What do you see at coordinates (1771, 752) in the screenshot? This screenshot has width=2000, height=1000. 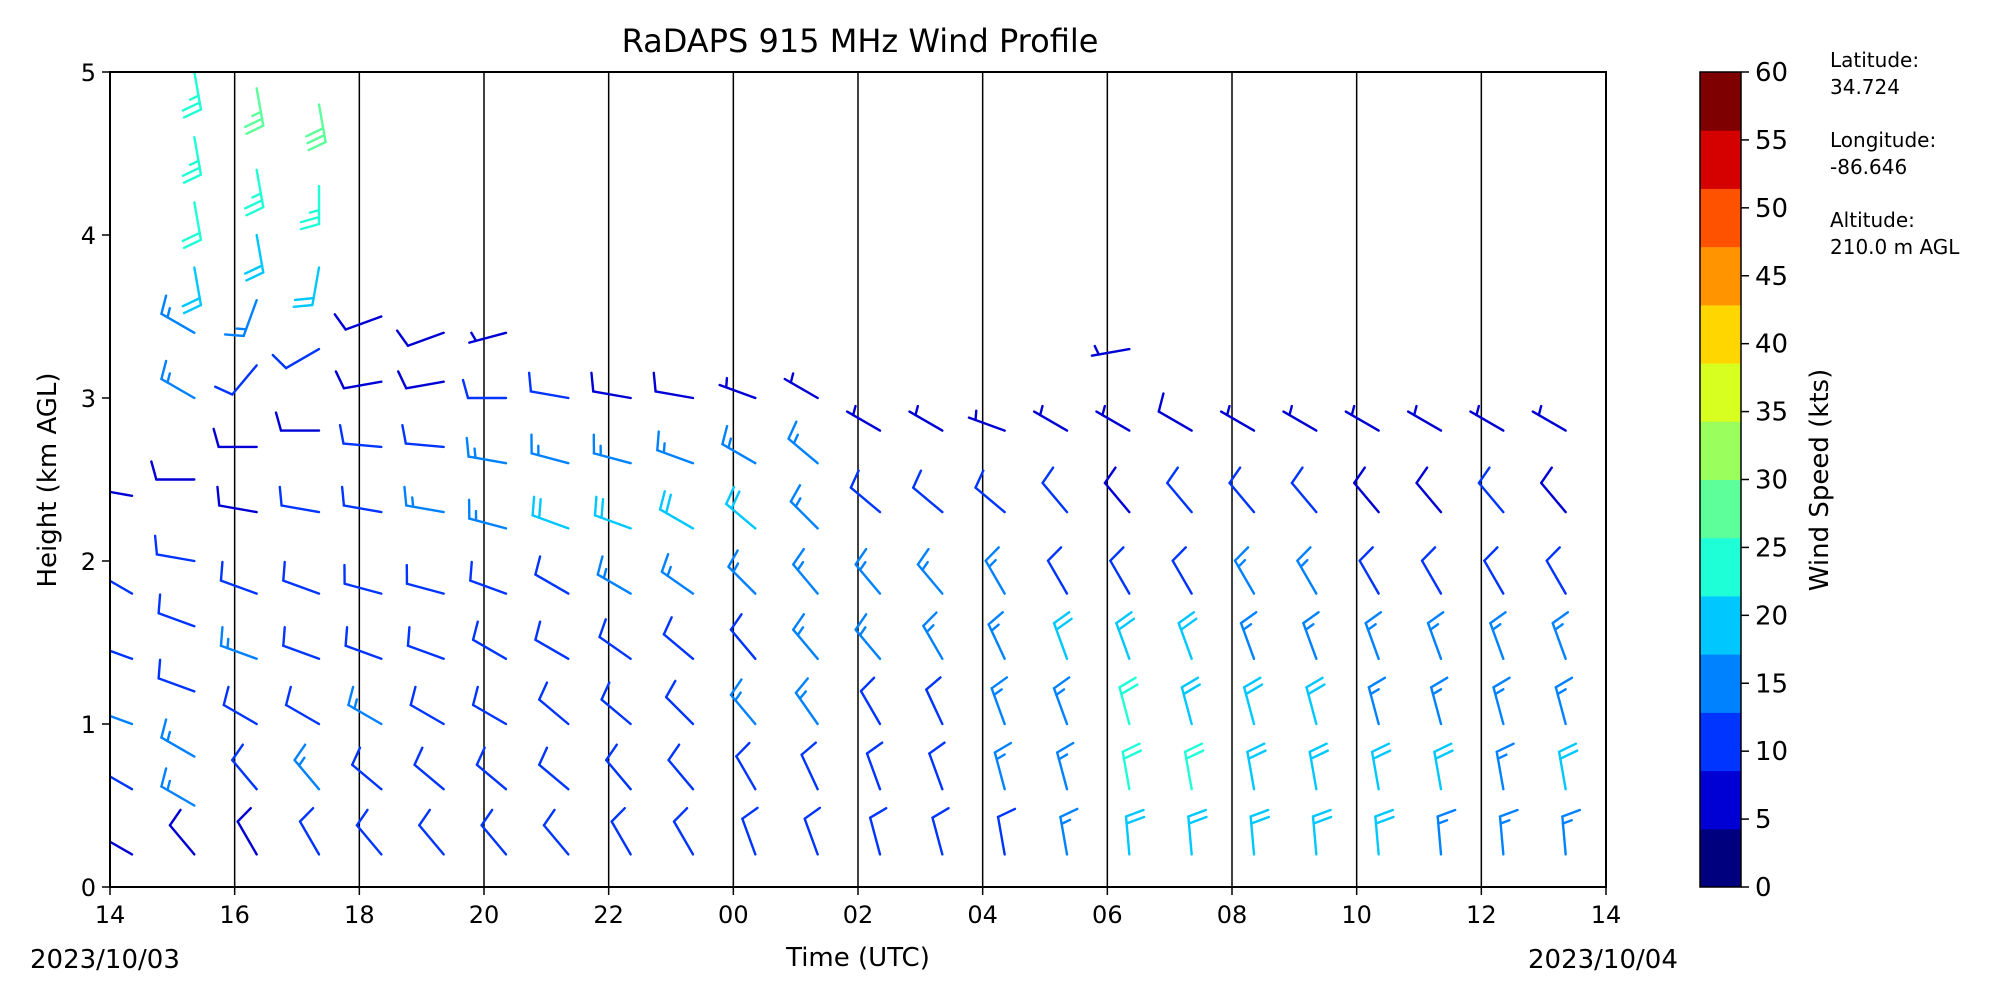 I see `colorbar-tick-label: 10` at bounding box center [1771, 752].